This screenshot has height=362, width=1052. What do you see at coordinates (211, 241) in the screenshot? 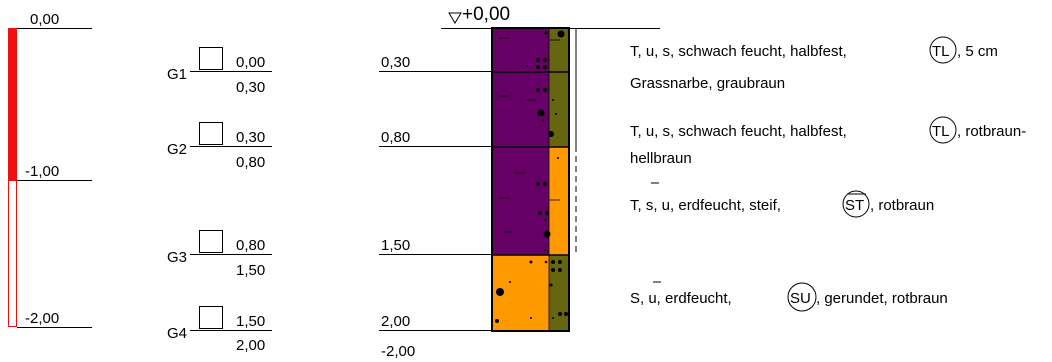
I see `sample-box-g3` at bounding box center [211, 241].